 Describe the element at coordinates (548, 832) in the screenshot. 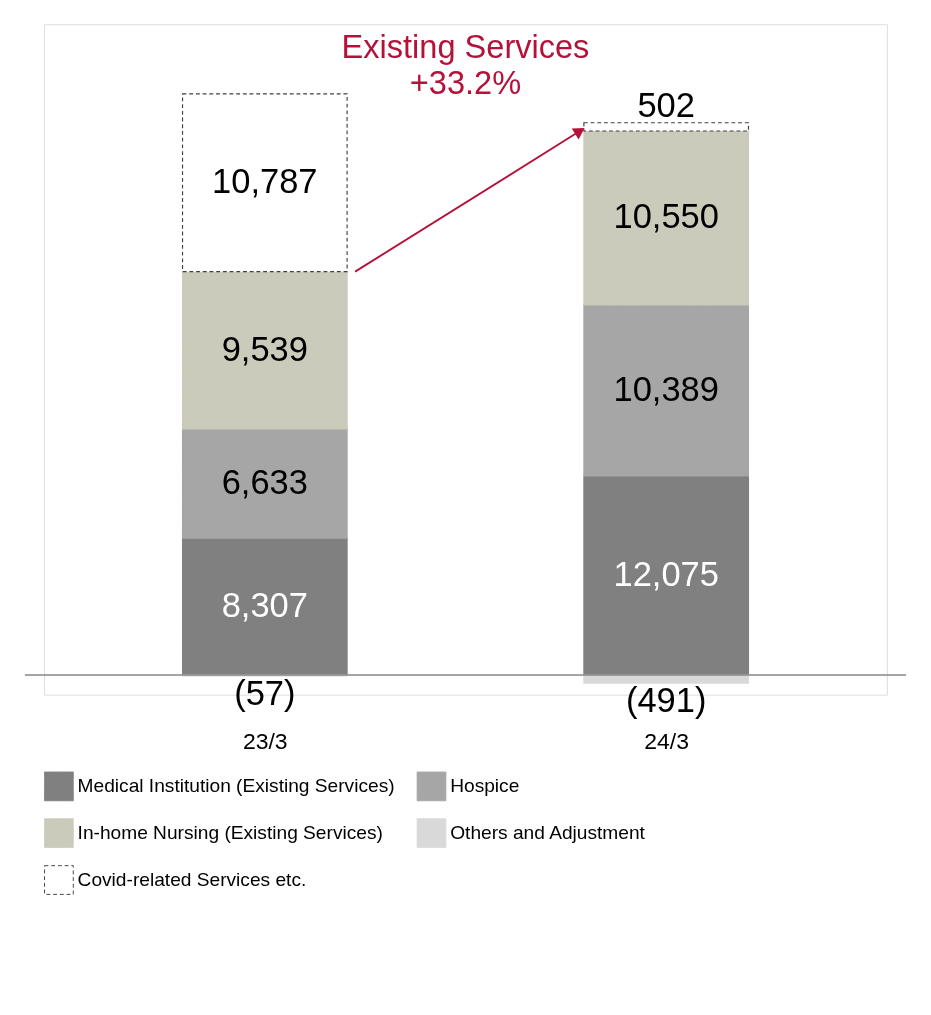

I see `legend-label: Others and Adjustment` at that location.